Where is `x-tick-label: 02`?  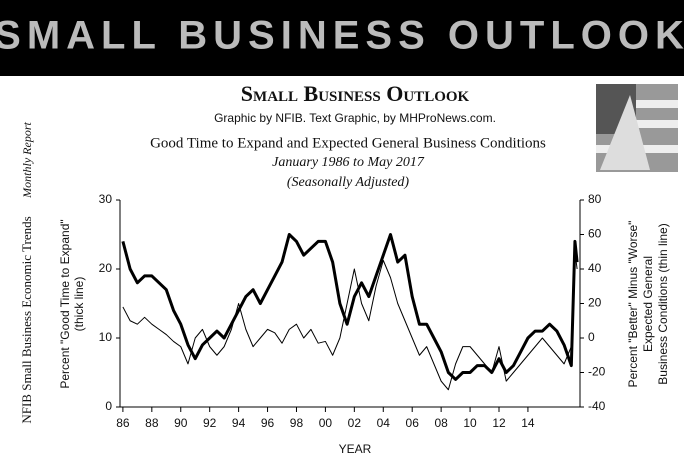 x-tick-label: 02 is located at coordinates (355, 423).